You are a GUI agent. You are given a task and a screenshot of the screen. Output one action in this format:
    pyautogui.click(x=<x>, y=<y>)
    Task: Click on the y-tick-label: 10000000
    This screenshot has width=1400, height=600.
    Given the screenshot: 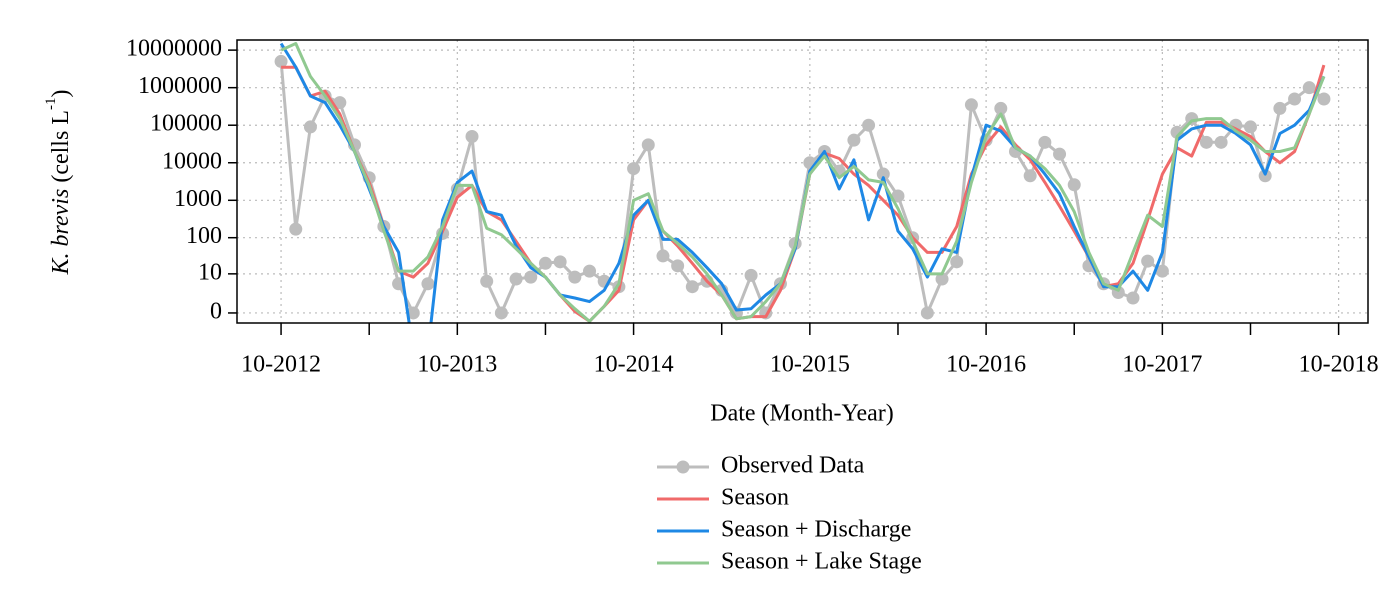 What is the action you would take?
    pyautogui.click(x=174, y=49)
    